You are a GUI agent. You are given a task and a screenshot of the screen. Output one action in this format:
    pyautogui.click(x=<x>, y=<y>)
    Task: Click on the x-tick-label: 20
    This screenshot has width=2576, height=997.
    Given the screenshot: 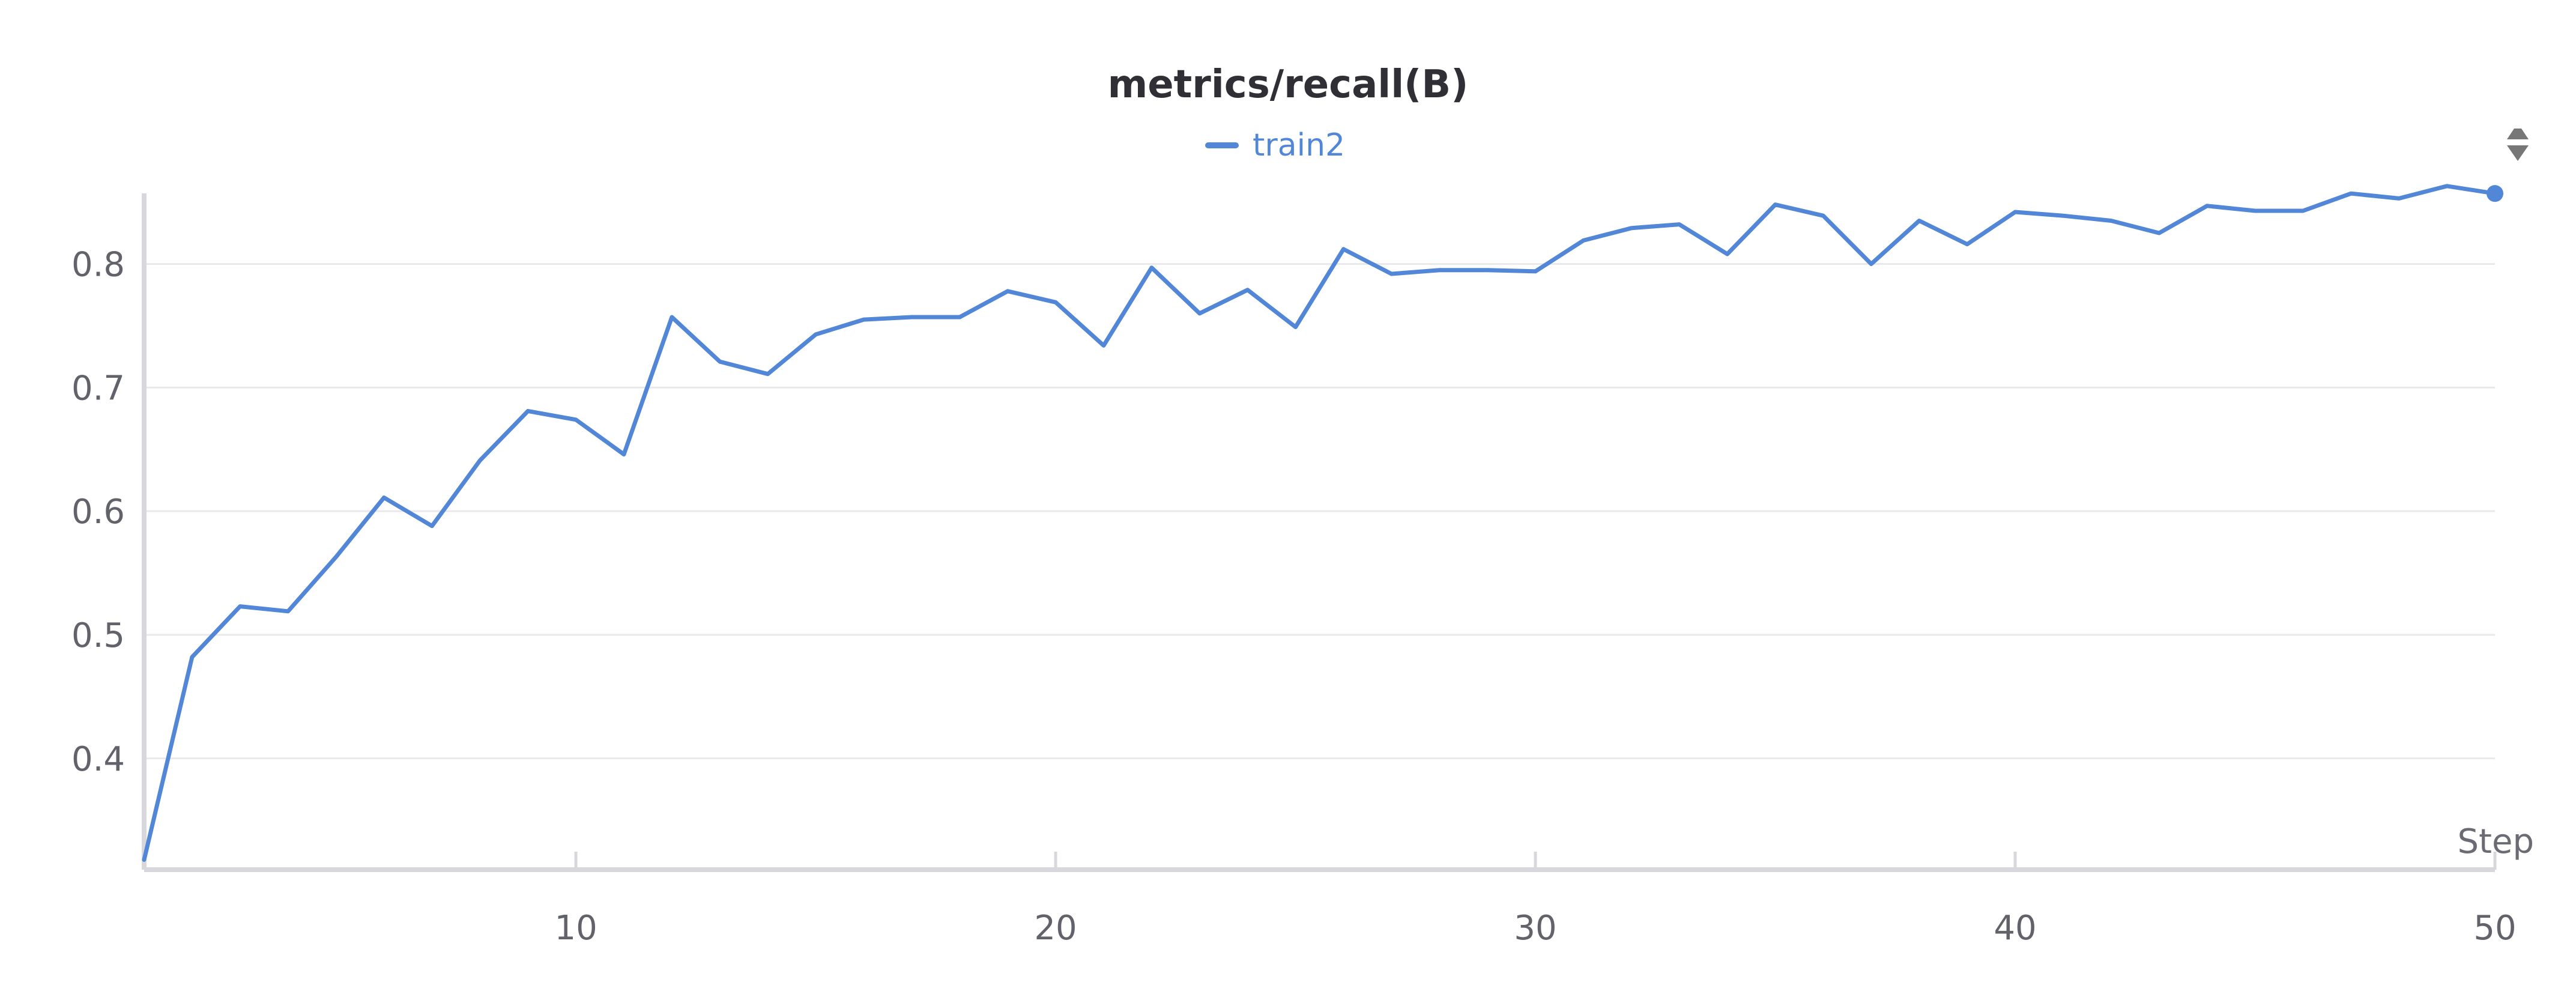 What is the action you would take?
    pyautogui.click(x=1055, y=929)
    